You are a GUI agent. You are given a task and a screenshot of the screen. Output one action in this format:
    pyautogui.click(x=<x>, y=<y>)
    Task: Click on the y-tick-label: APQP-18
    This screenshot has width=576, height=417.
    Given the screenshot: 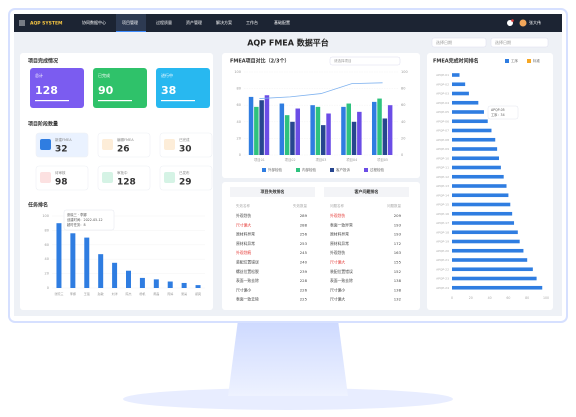 What is the action you would take?
    pyautogui.click(x=442, y=232)
    